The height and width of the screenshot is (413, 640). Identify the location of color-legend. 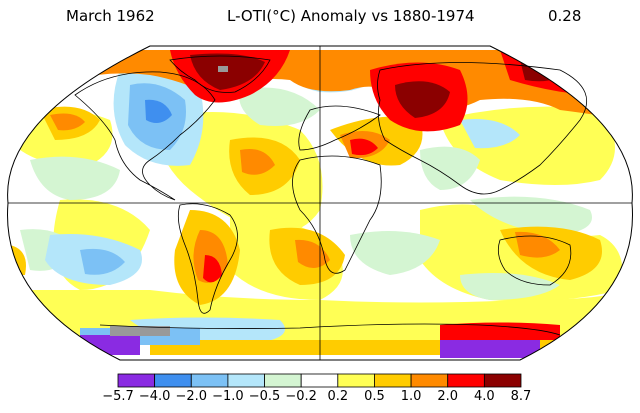
(319, 380).